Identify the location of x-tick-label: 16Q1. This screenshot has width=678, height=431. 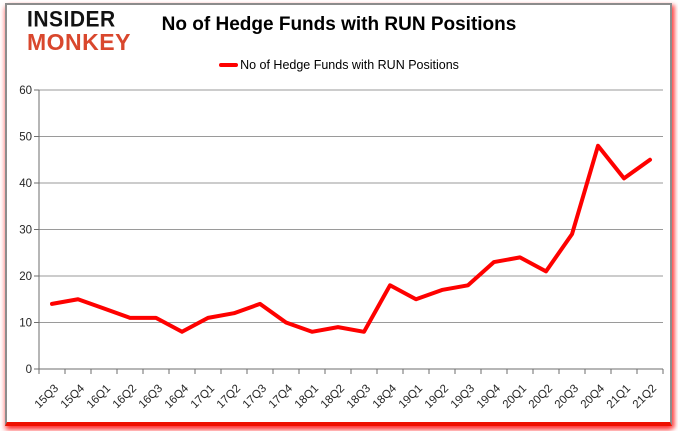
(99, 397).